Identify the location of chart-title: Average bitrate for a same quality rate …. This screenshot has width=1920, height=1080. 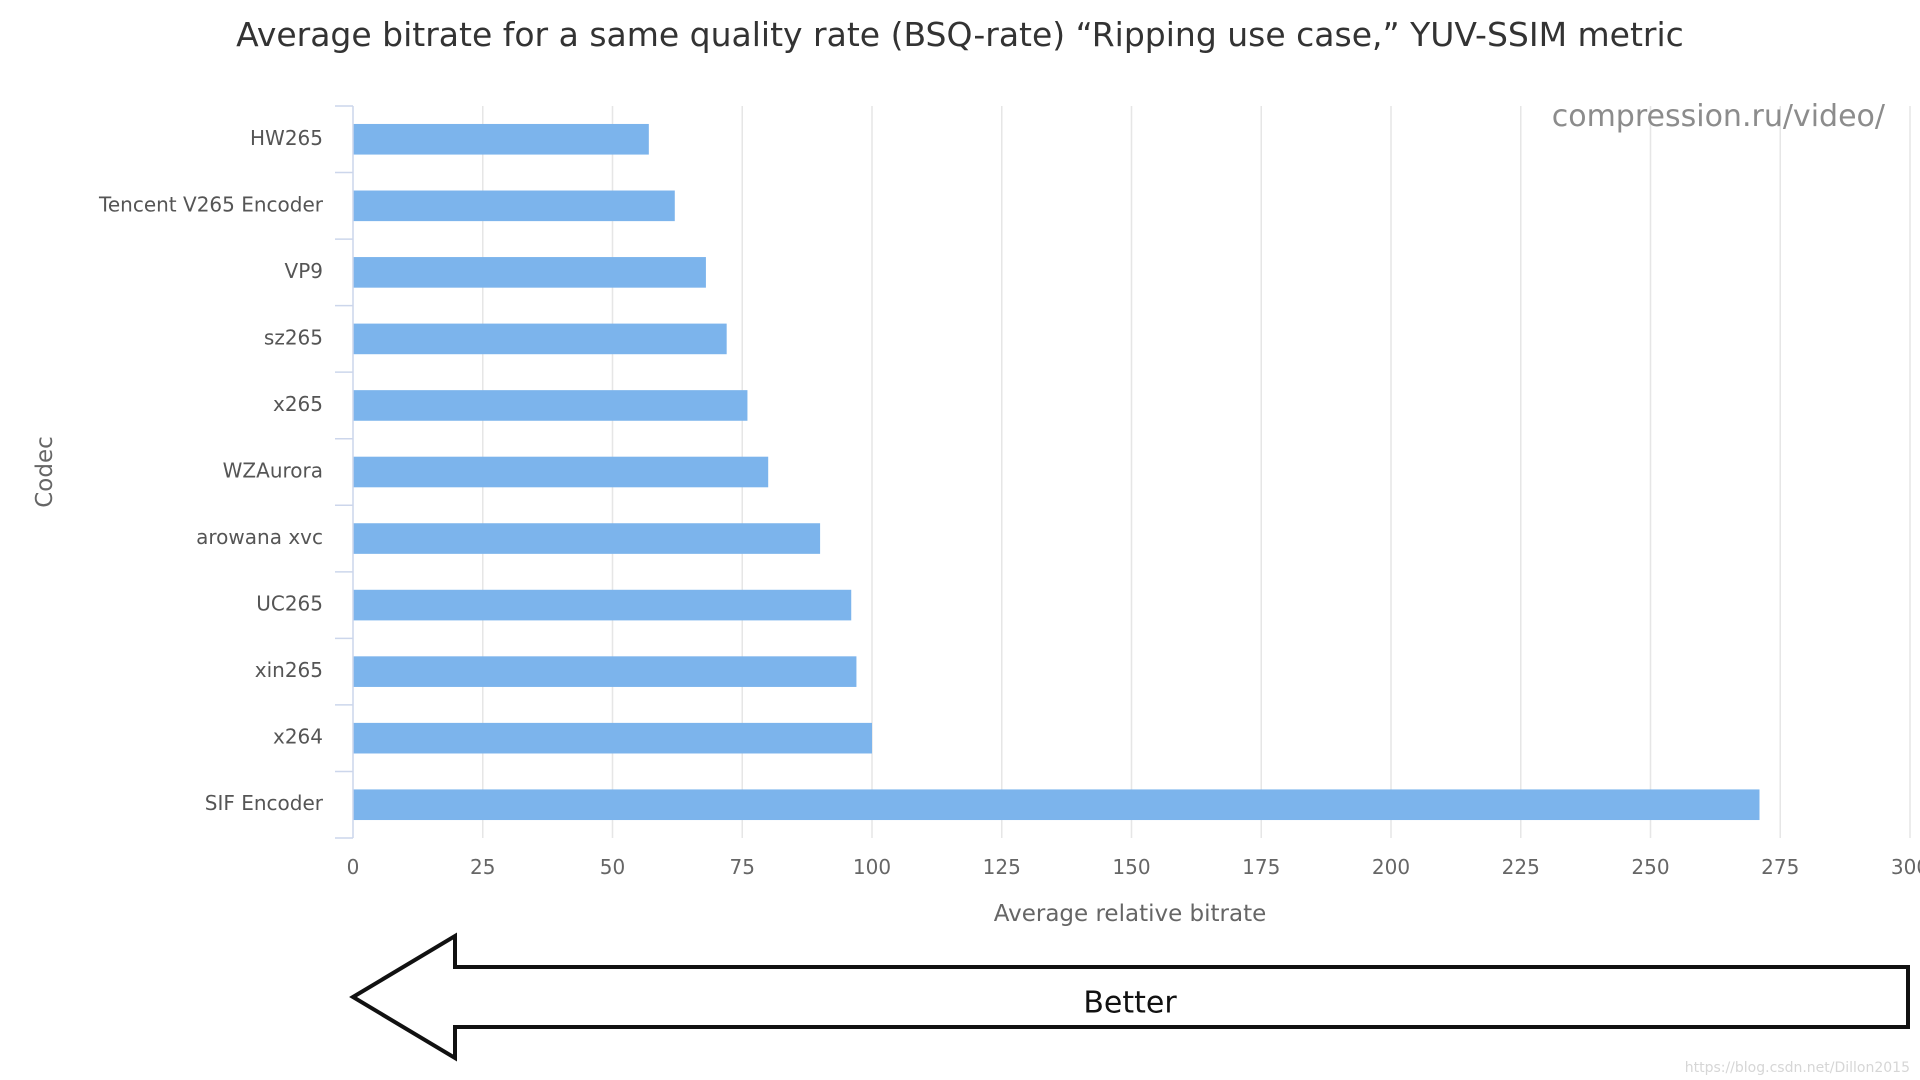
(960, 34).